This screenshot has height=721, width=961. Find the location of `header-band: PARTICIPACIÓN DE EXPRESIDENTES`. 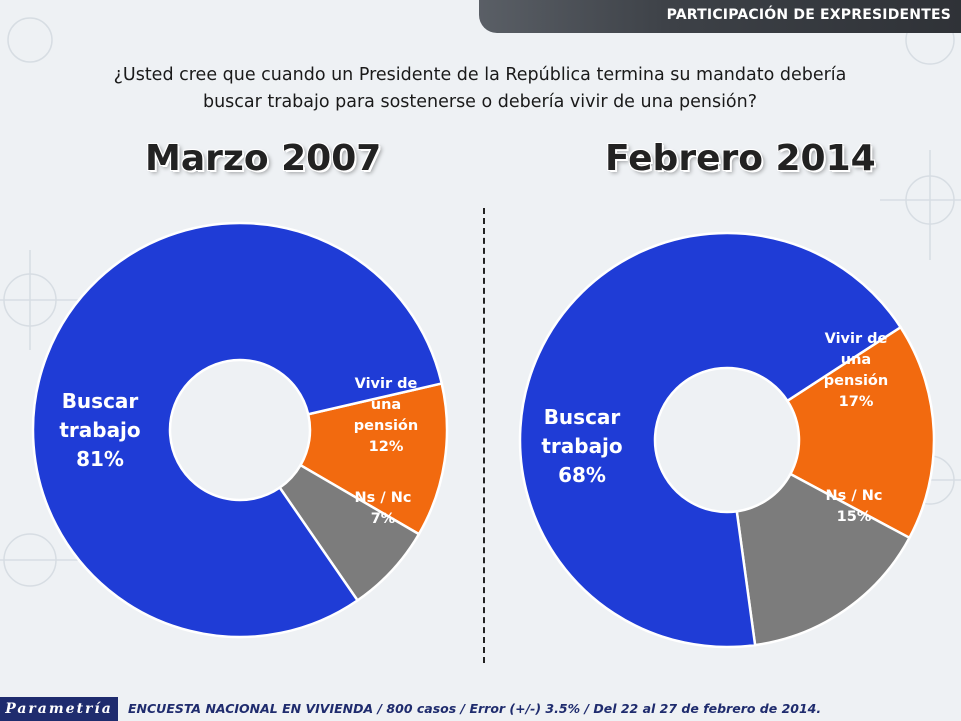

header-band: PARTICIPACIÓN DE EXPRESIDENTES is located at coordinates (720, 16).